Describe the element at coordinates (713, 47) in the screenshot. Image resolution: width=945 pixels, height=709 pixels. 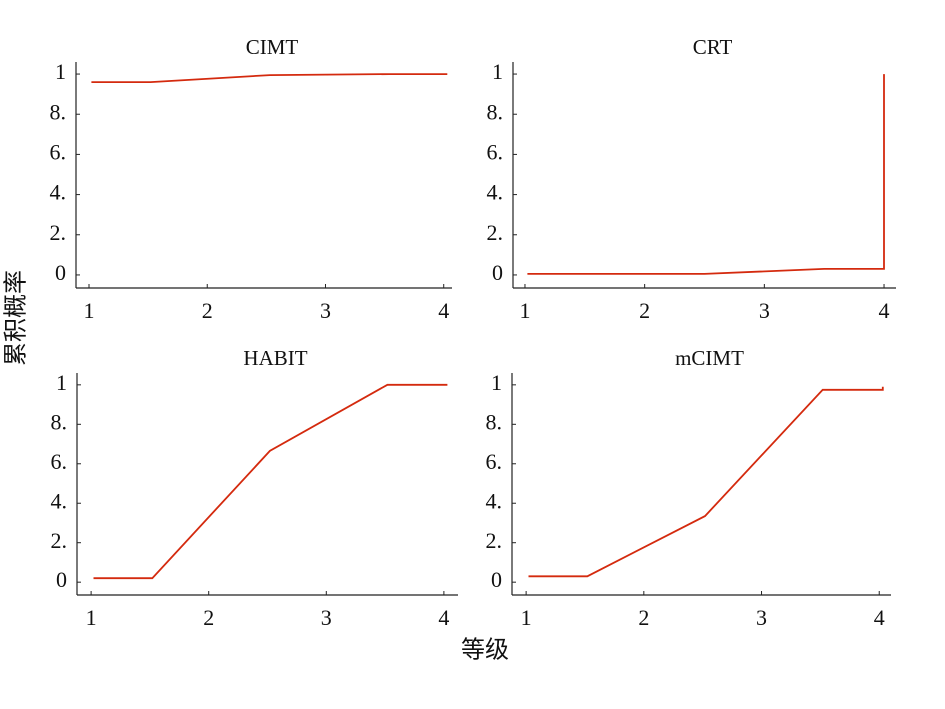
I see `subplot-title: CRT` at that location.